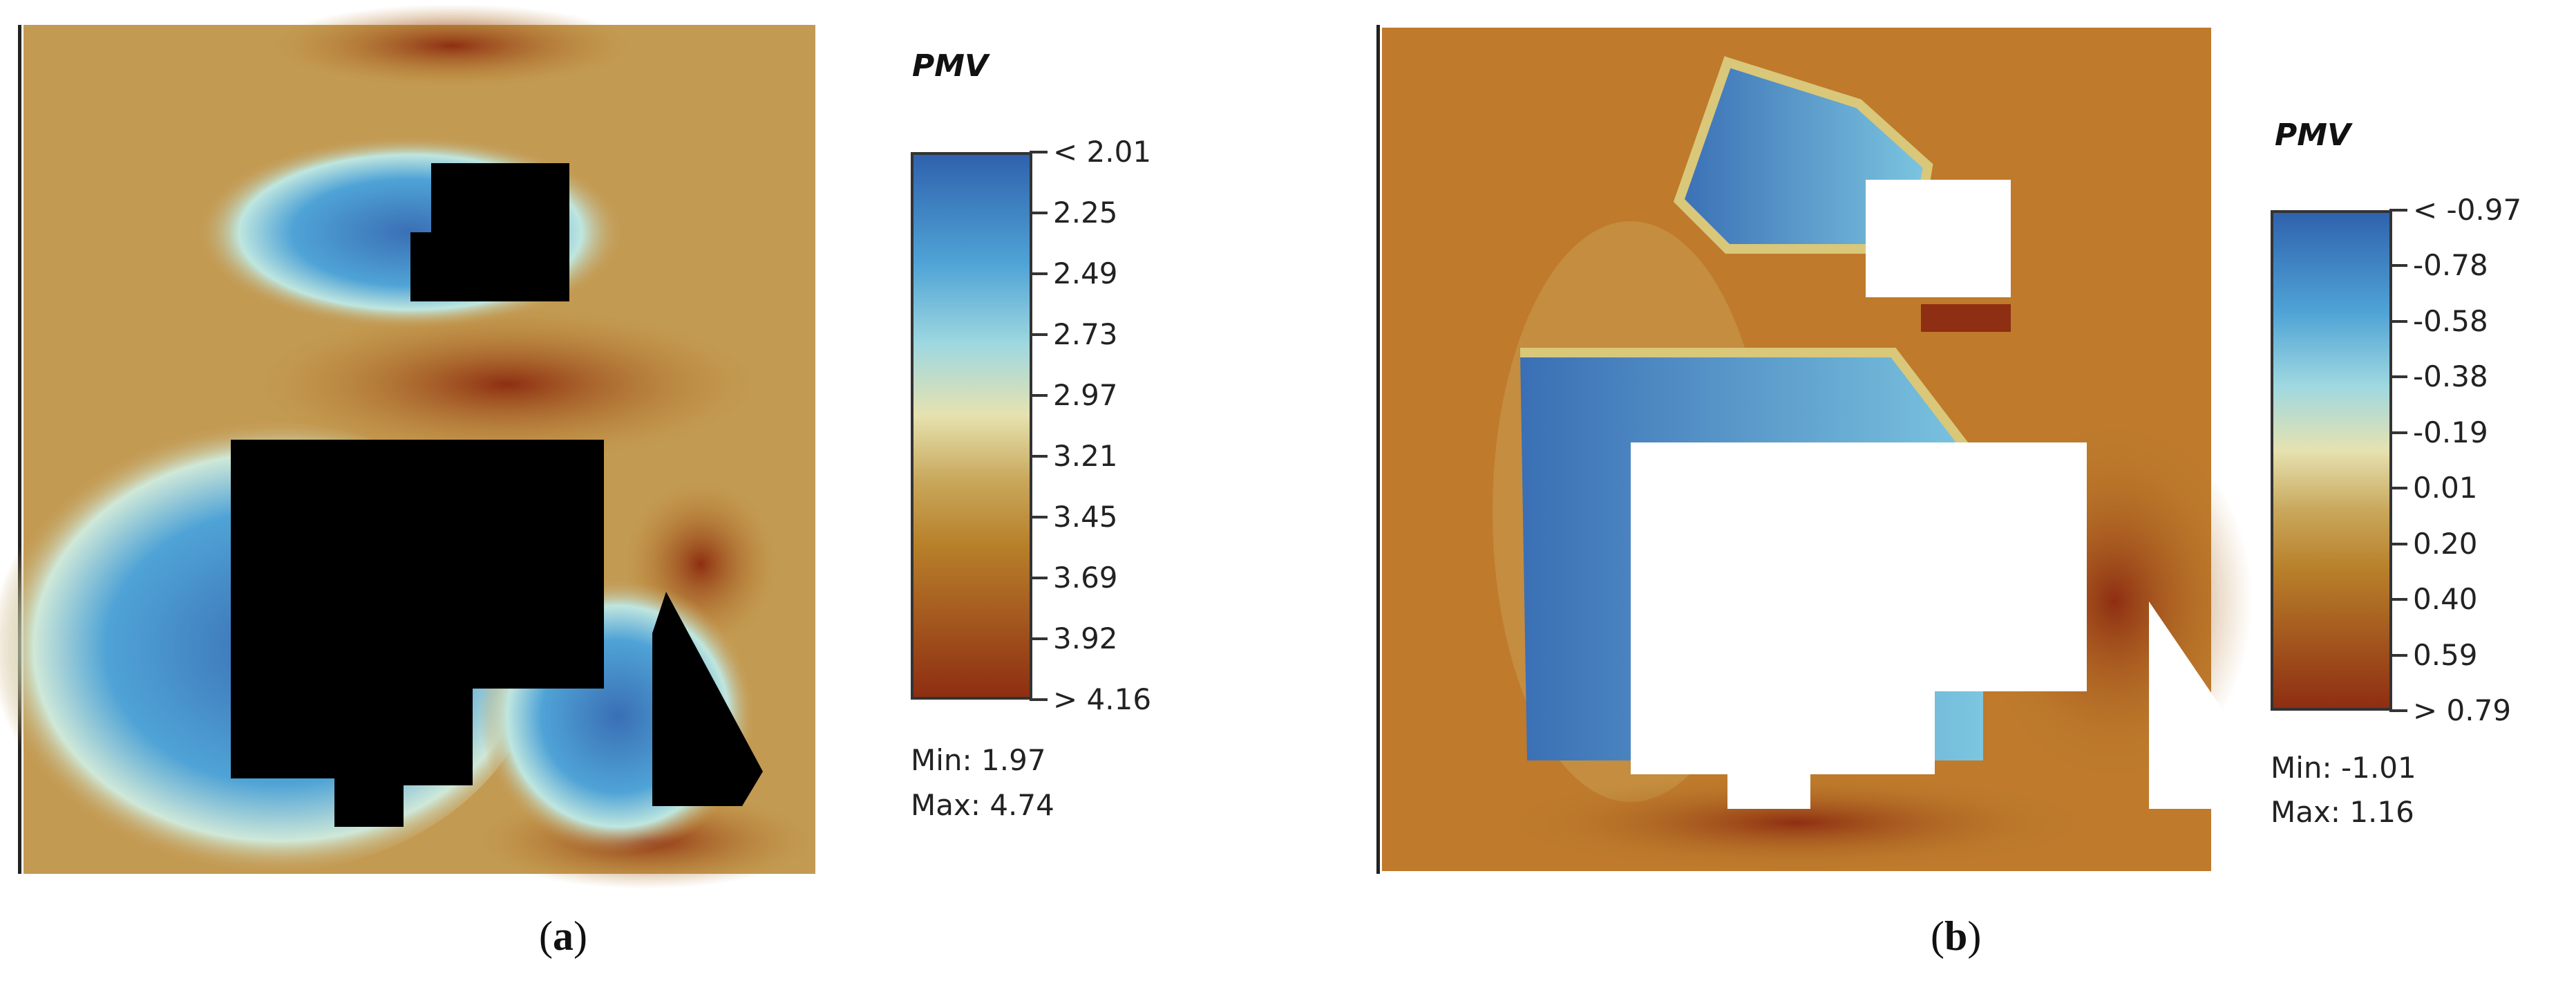 This screenshot has height=981, width=2576. What do you see at coordinates (1796, 822) in the screenshot?
I see `map-b-hot-zone-bottom` at bounding box center [1796, 822].